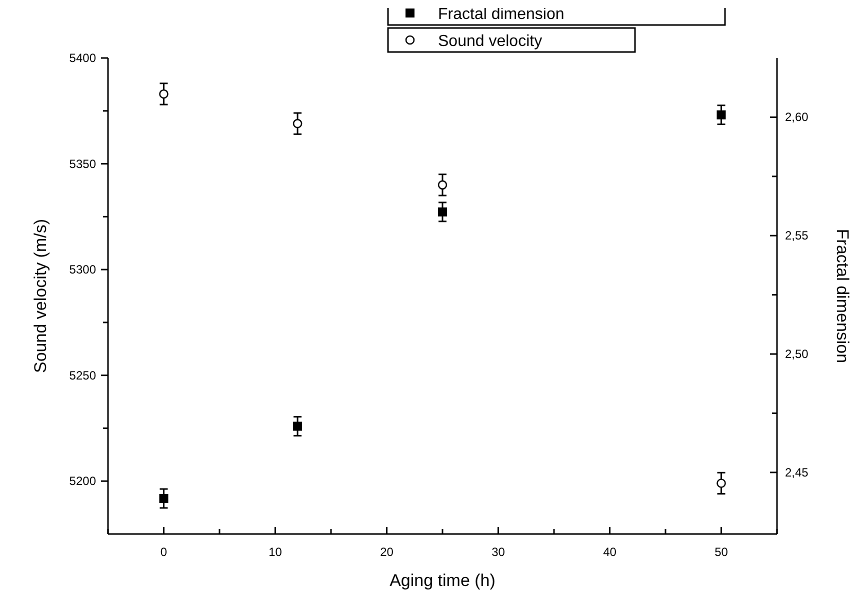 The width and height of the screenshot is (866, 610). What do you see at coordinates (443, 580) in the screenshot?
I see `x-axis-title: Aging time (h)` at bounding box center [443, 580].